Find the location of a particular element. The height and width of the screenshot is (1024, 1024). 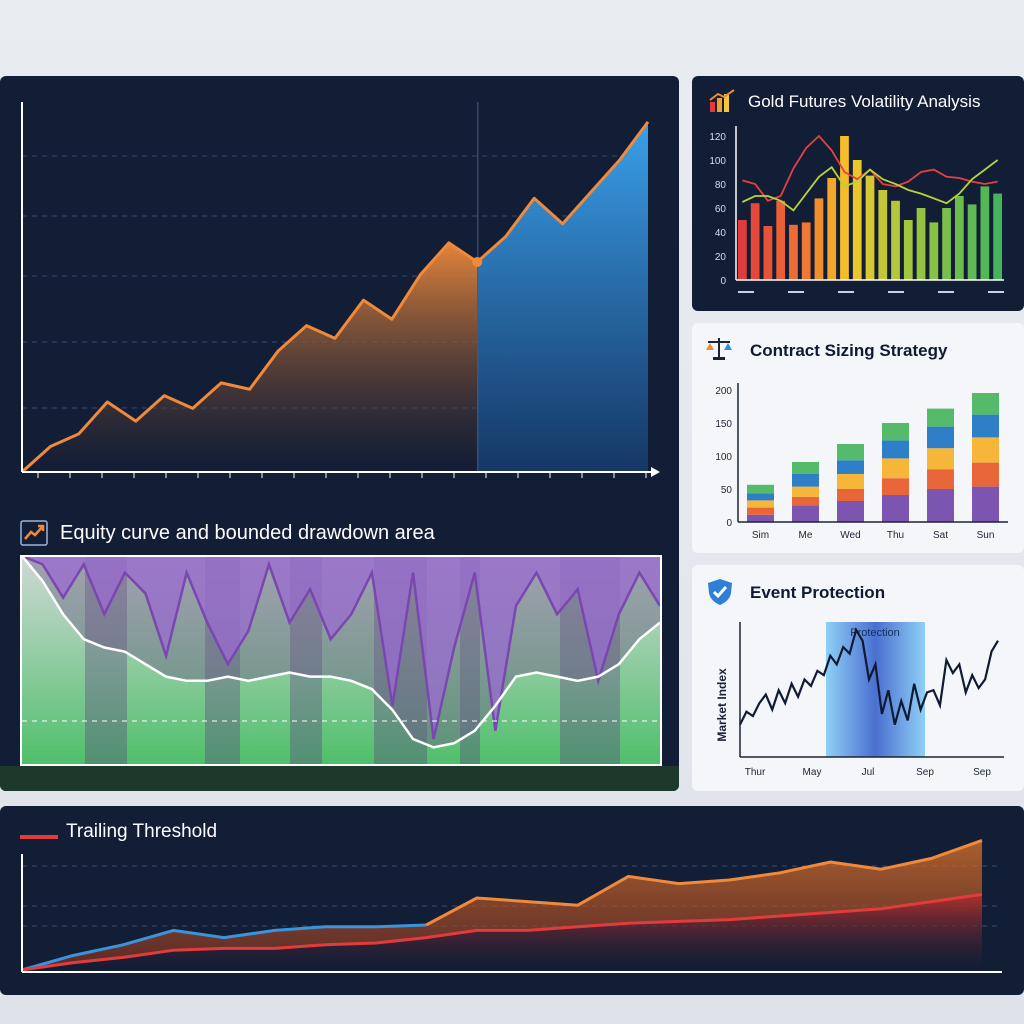

x-tick-label: Thur is located at coordinates (755, 772).